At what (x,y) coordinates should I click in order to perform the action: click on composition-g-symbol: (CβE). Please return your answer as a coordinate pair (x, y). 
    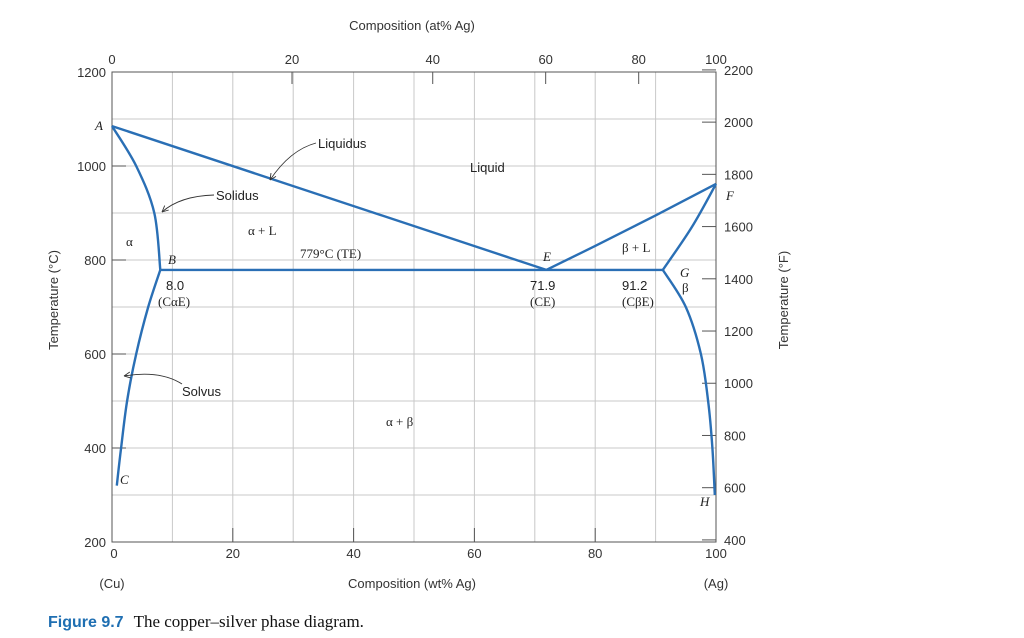
    Looking at the image, I should click on (638, 301).